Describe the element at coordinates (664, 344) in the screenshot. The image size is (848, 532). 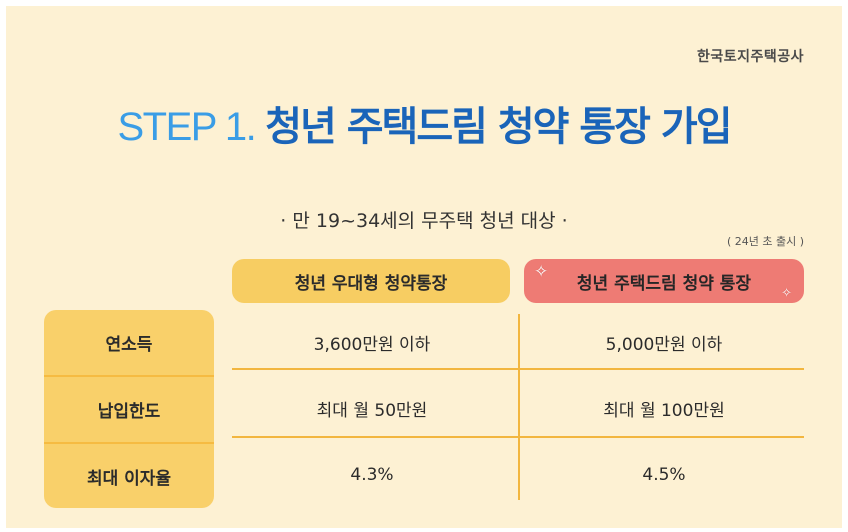
I see `cell-income-housing-dream: 5,000만원 이하` at that location.